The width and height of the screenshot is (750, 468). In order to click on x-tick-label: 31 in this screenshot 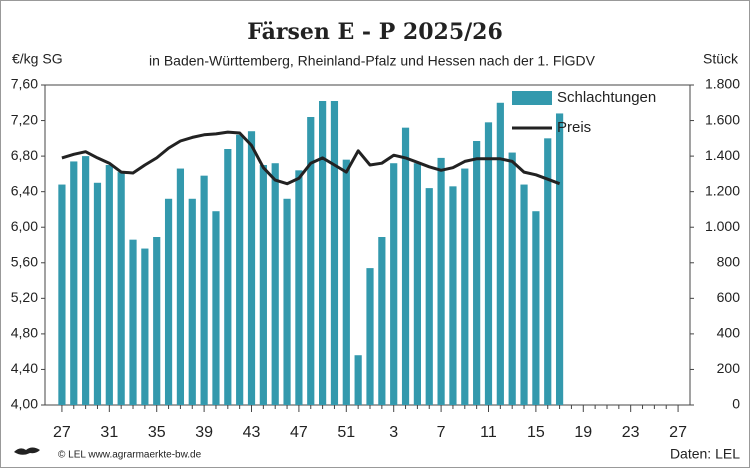, I will do `click(109, 432)`.